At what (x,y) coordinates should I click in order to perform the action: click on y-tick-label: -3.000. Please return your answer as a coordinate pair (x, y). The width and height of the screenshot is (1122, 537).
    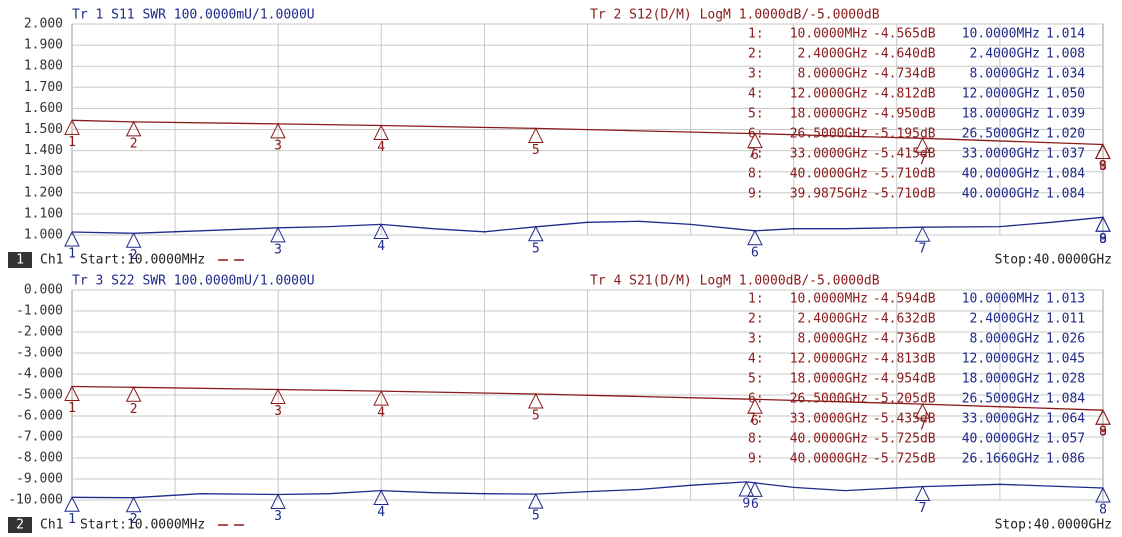
    Looking at the image, I should click on (39, 353).